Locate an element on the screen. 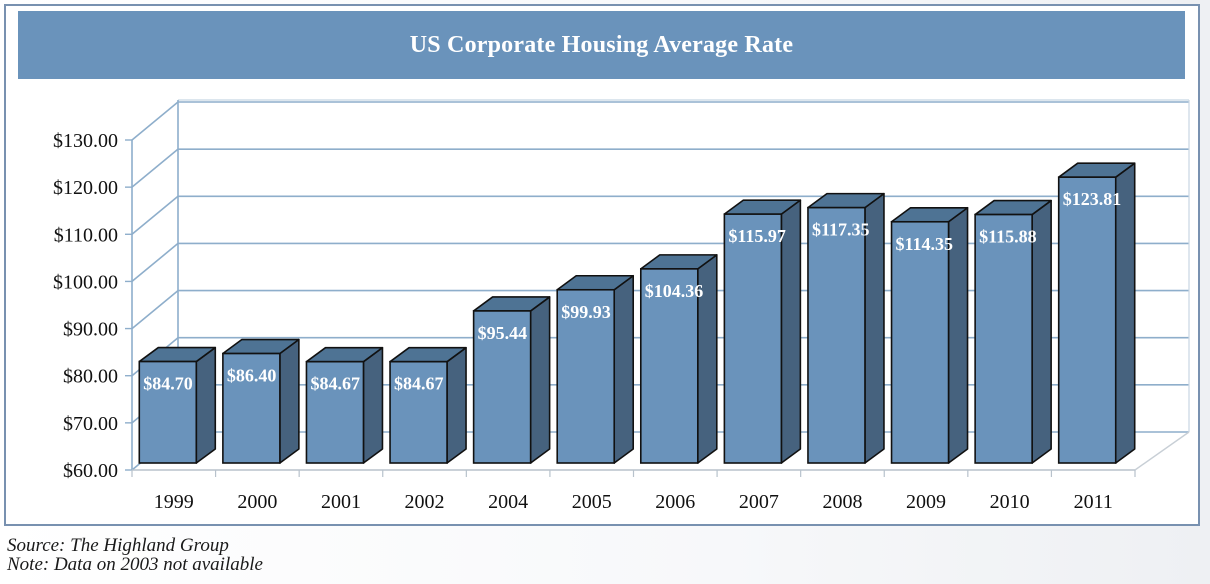 Image resolution: width=1210 pixels, height=584 pixels. y-tick-label: $100.00 is located at coordinates (85, 282).